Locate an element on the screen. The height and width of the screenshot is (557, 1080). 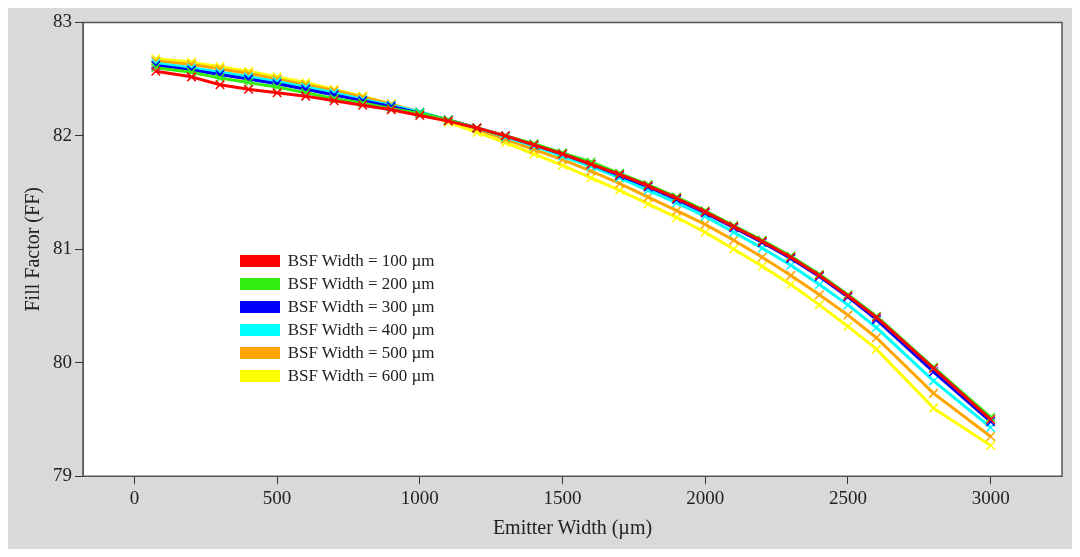
legend-label: BSF Width = 100 µm is located at coordinates (361, 261).